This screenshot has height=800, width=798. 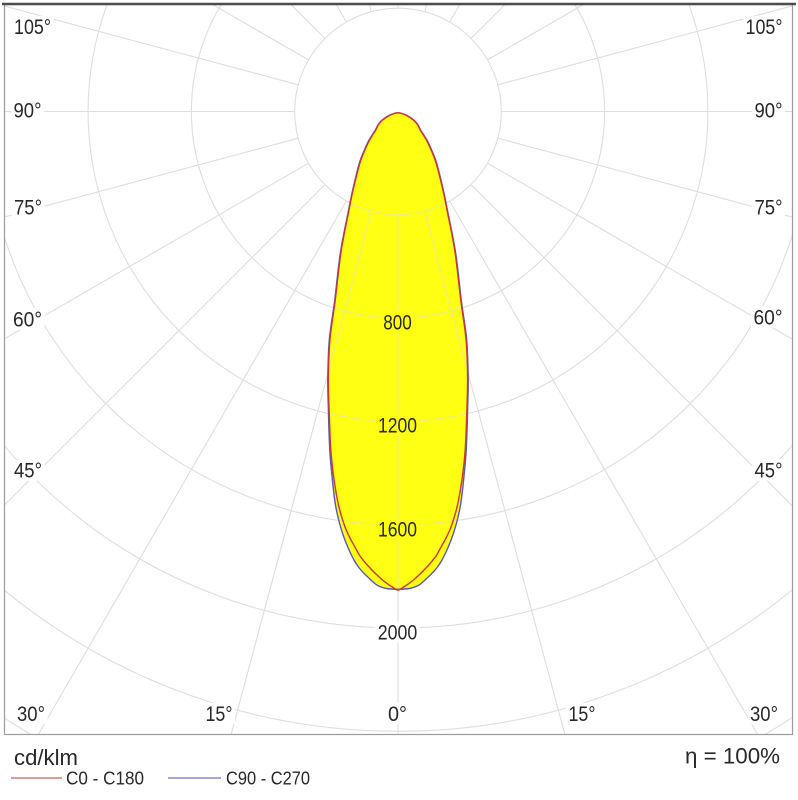 I want to click on svg-text: 800, so click(x=397, y=323).